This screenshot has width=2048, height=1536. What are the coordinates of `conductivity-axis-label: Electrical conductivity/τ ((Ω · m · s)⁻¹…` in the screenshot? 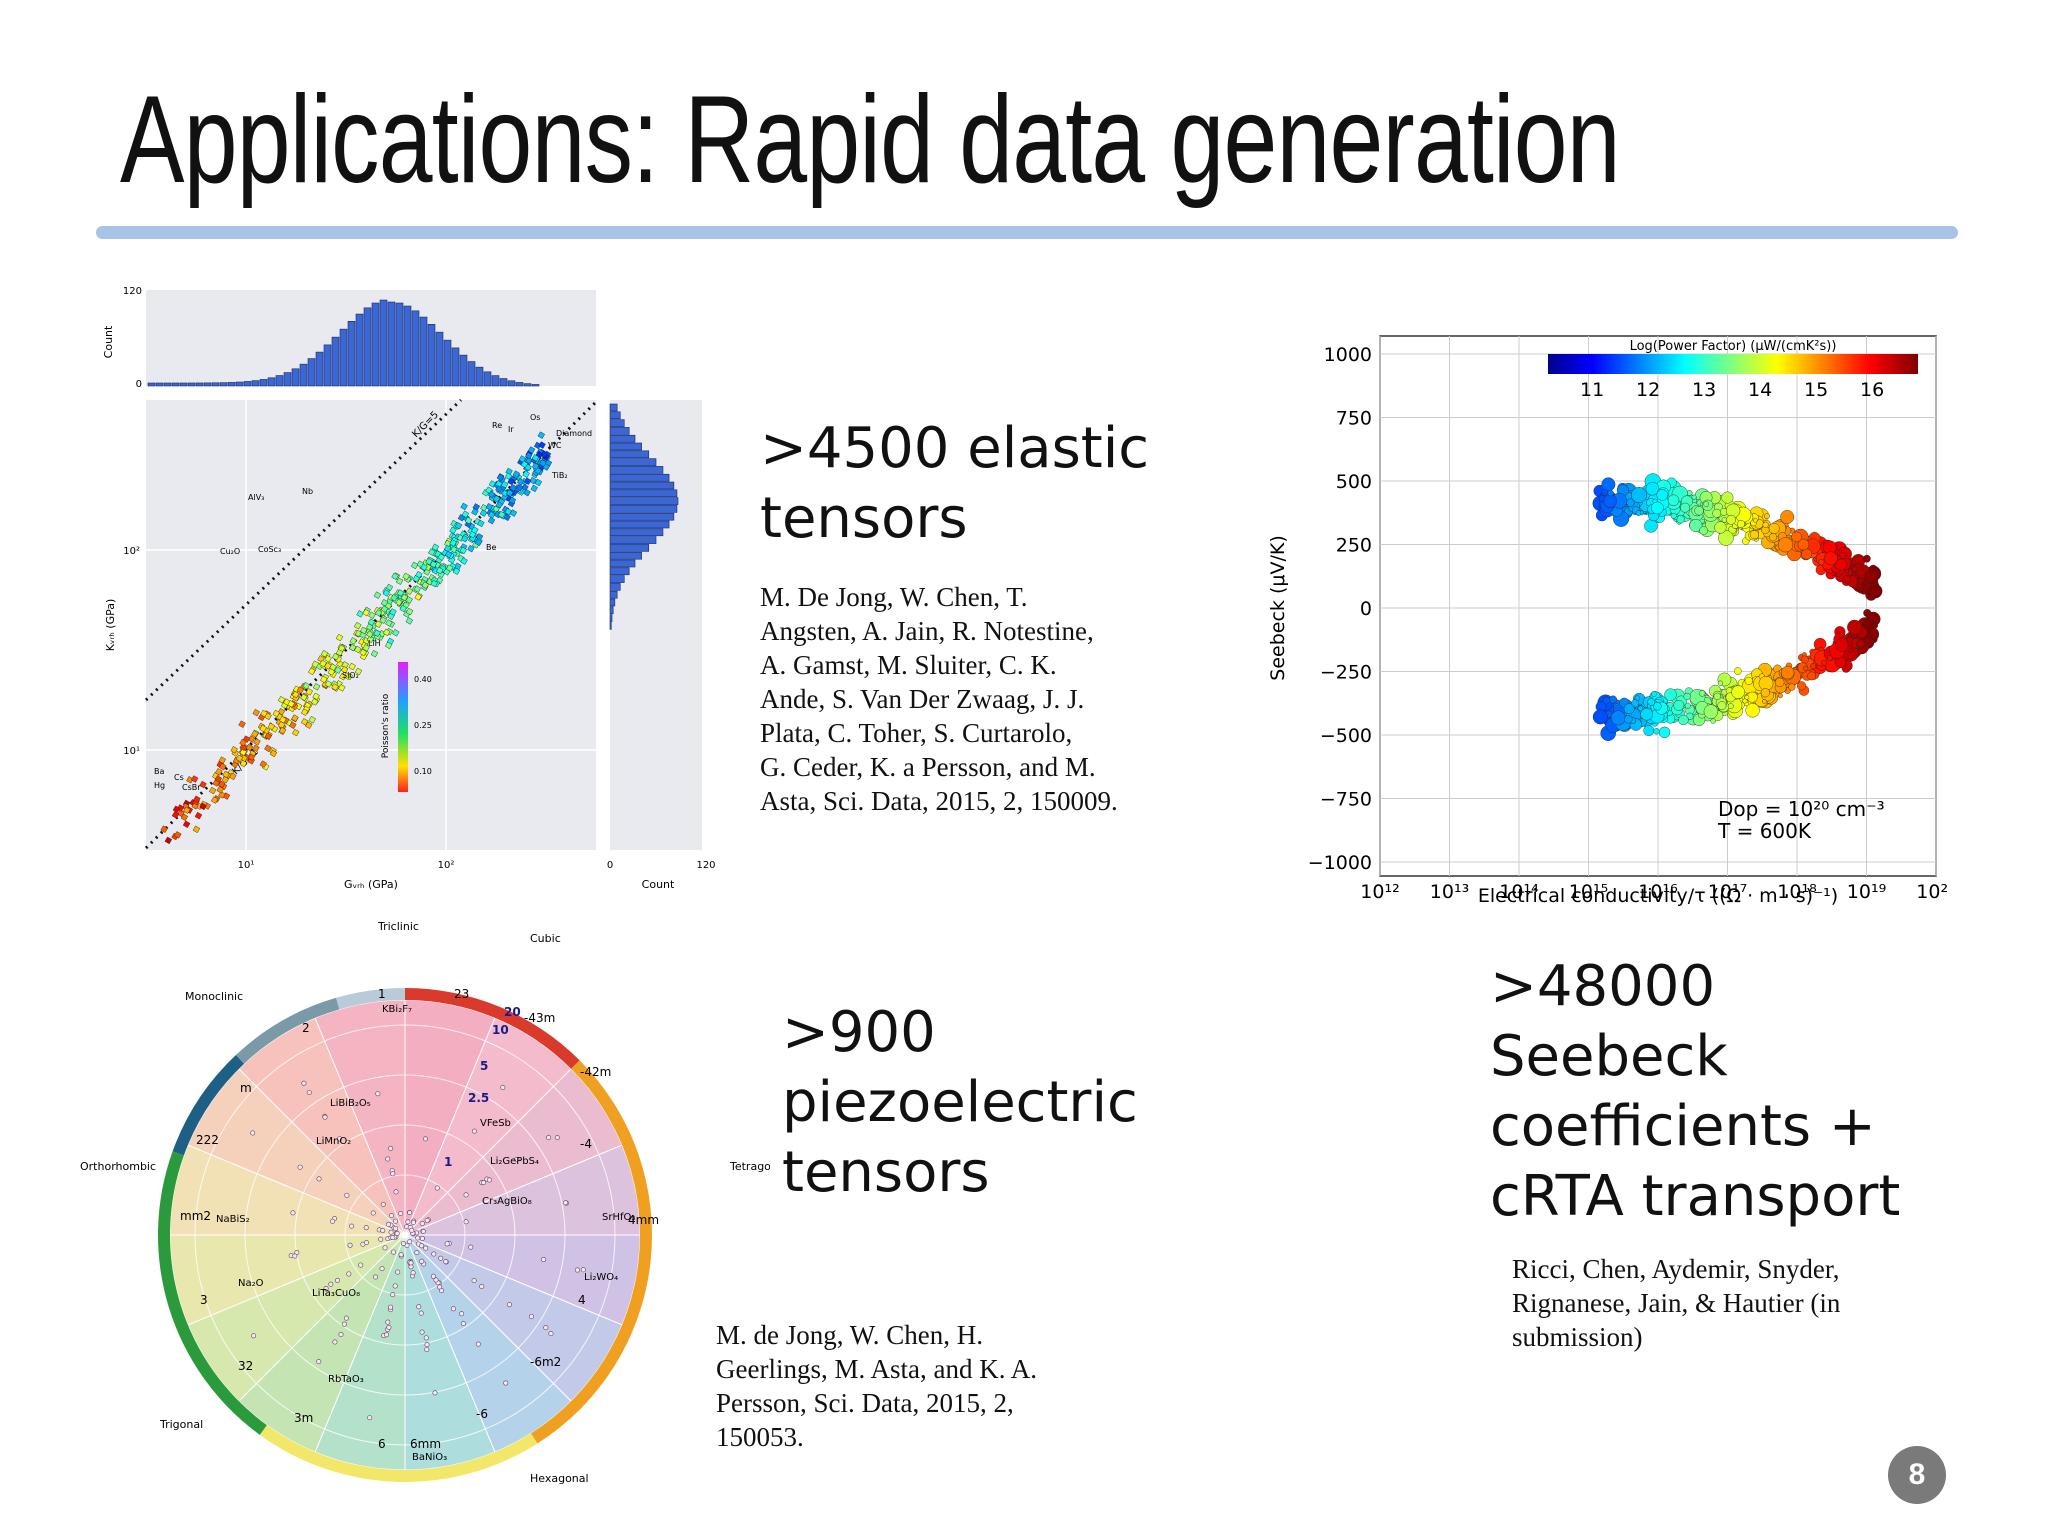 It's located at (1658, 896).